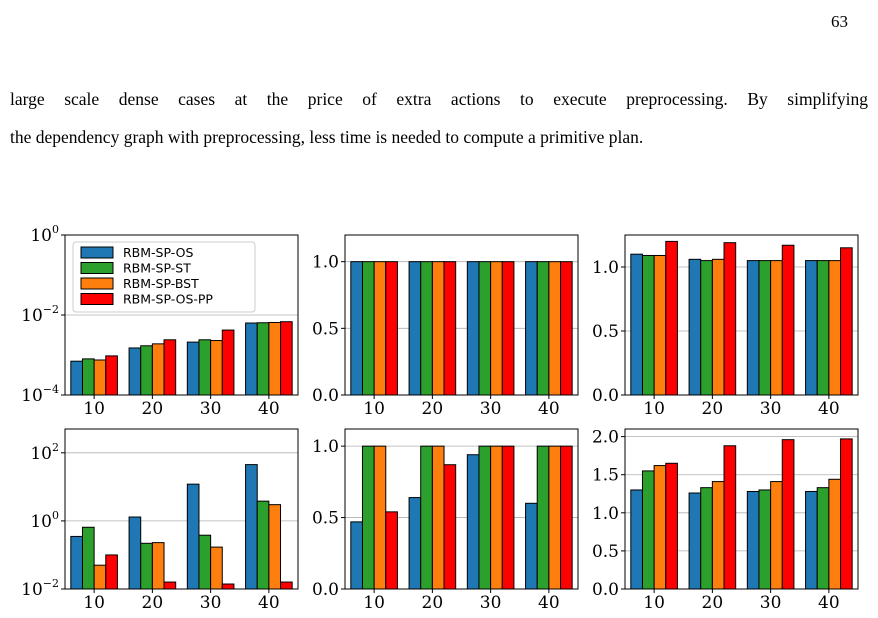 The height and width of the screenshot is (618, 878). What do you see at coordinates (605, 332) in the screenshot?
I see `y-tick-label: 0.5` at bounding box center [605, 332].